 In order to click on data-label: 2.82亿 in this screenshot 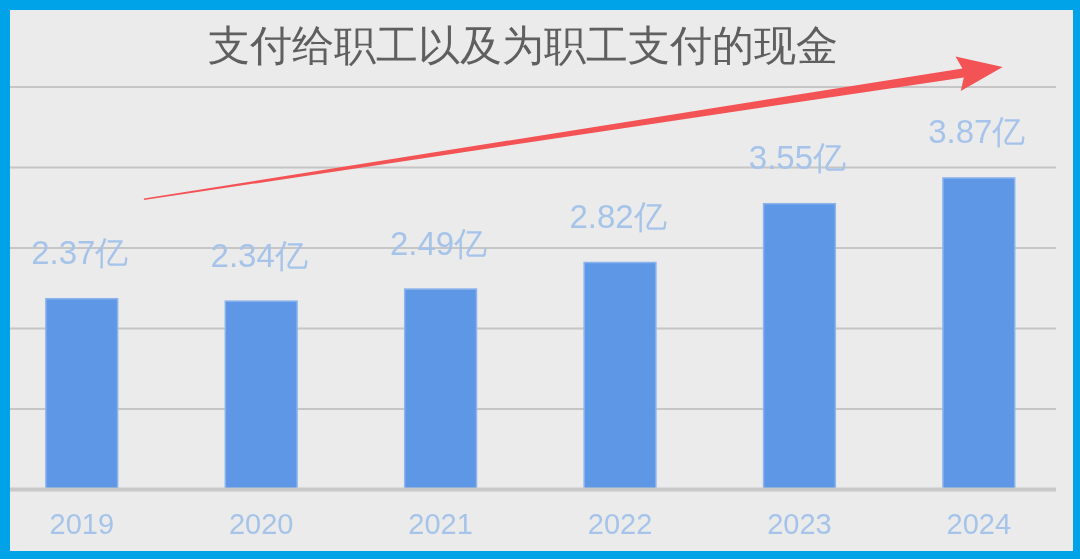, I will do `click(618, 216)`.